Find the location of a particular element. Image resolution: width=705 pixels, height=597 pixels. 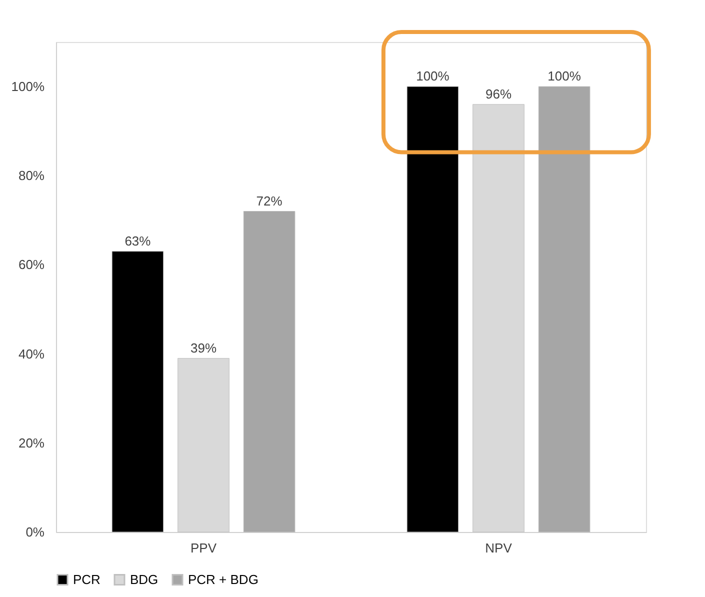

y-tick-label: 80% is located at coordinates (31, 176).